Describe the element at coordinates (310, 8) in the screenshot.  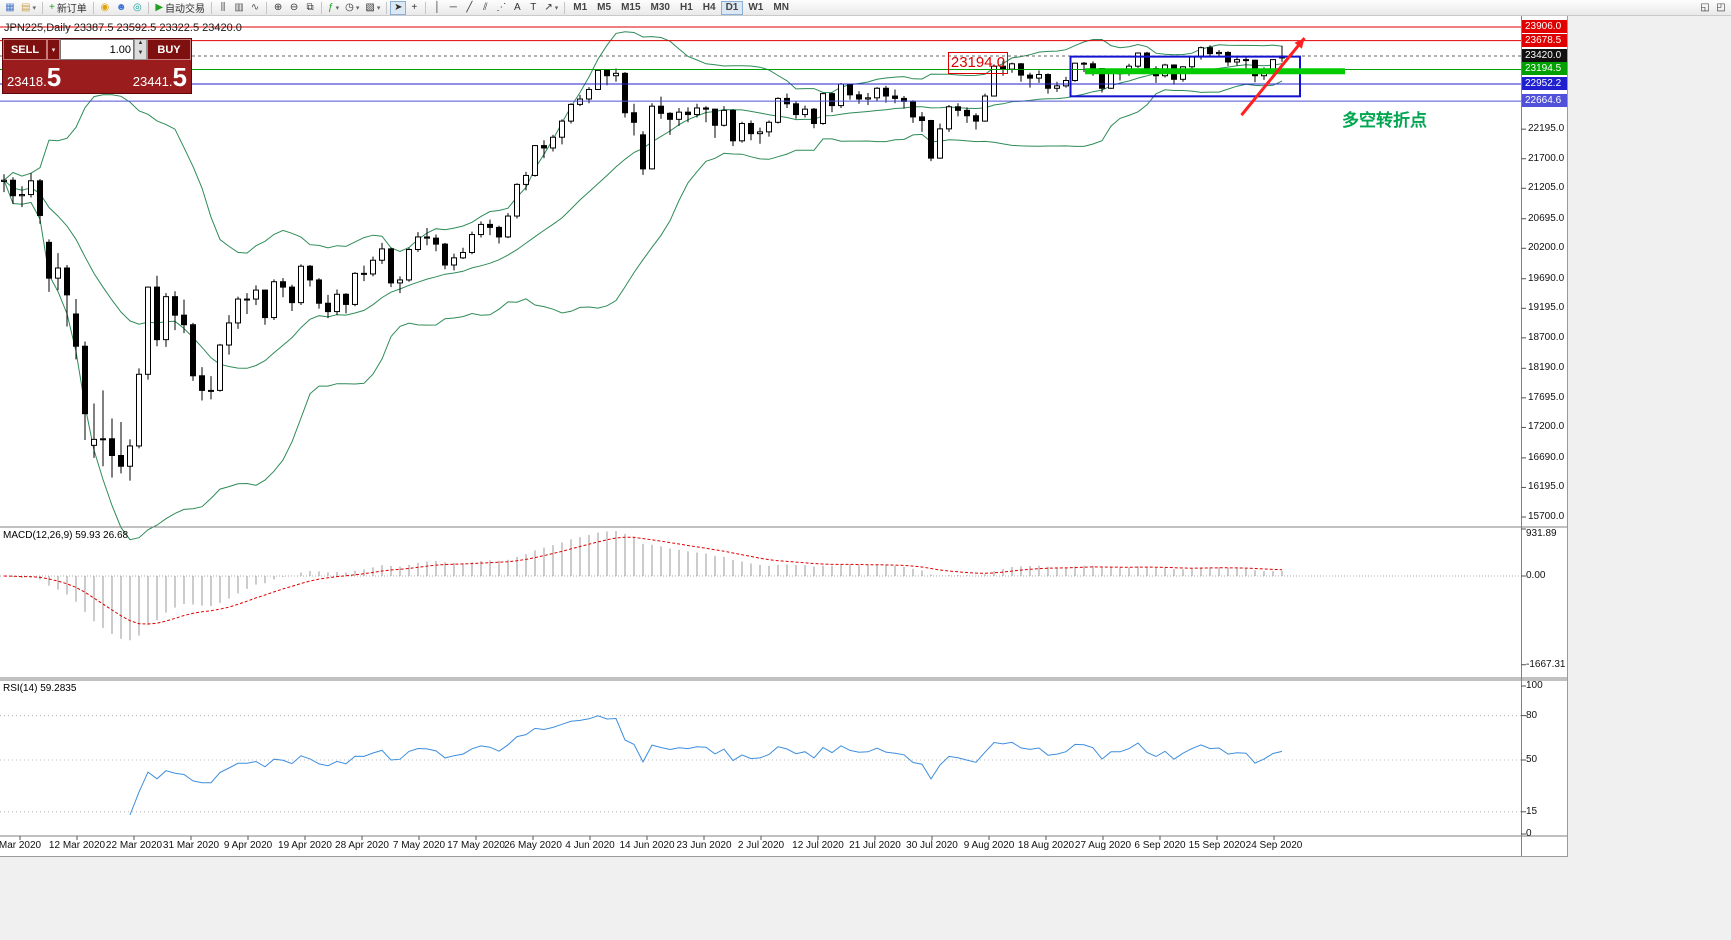
I see `tile-windows-button: ⧉` at that location.